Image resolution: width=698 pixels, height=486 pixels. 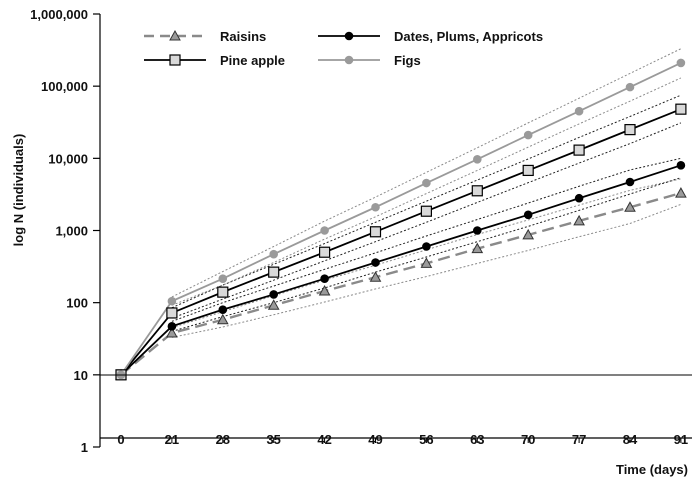 I want to click on x-tick-label: 77, so click(x=579, y=439).